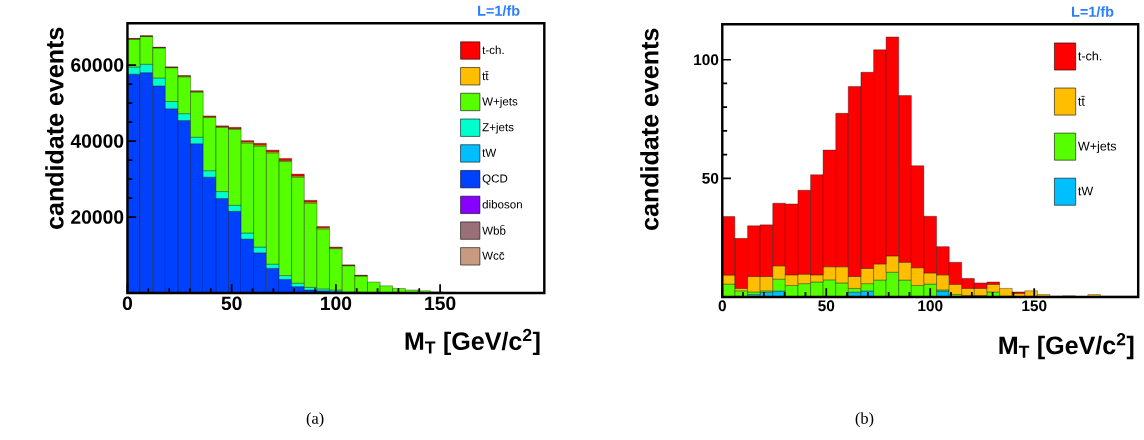 This screenshot has height=440, width=1144. What do you see at coordinates (495, 179) in the screenshot?
I see `legend-label: QCD` at bounding box center [495, 179].